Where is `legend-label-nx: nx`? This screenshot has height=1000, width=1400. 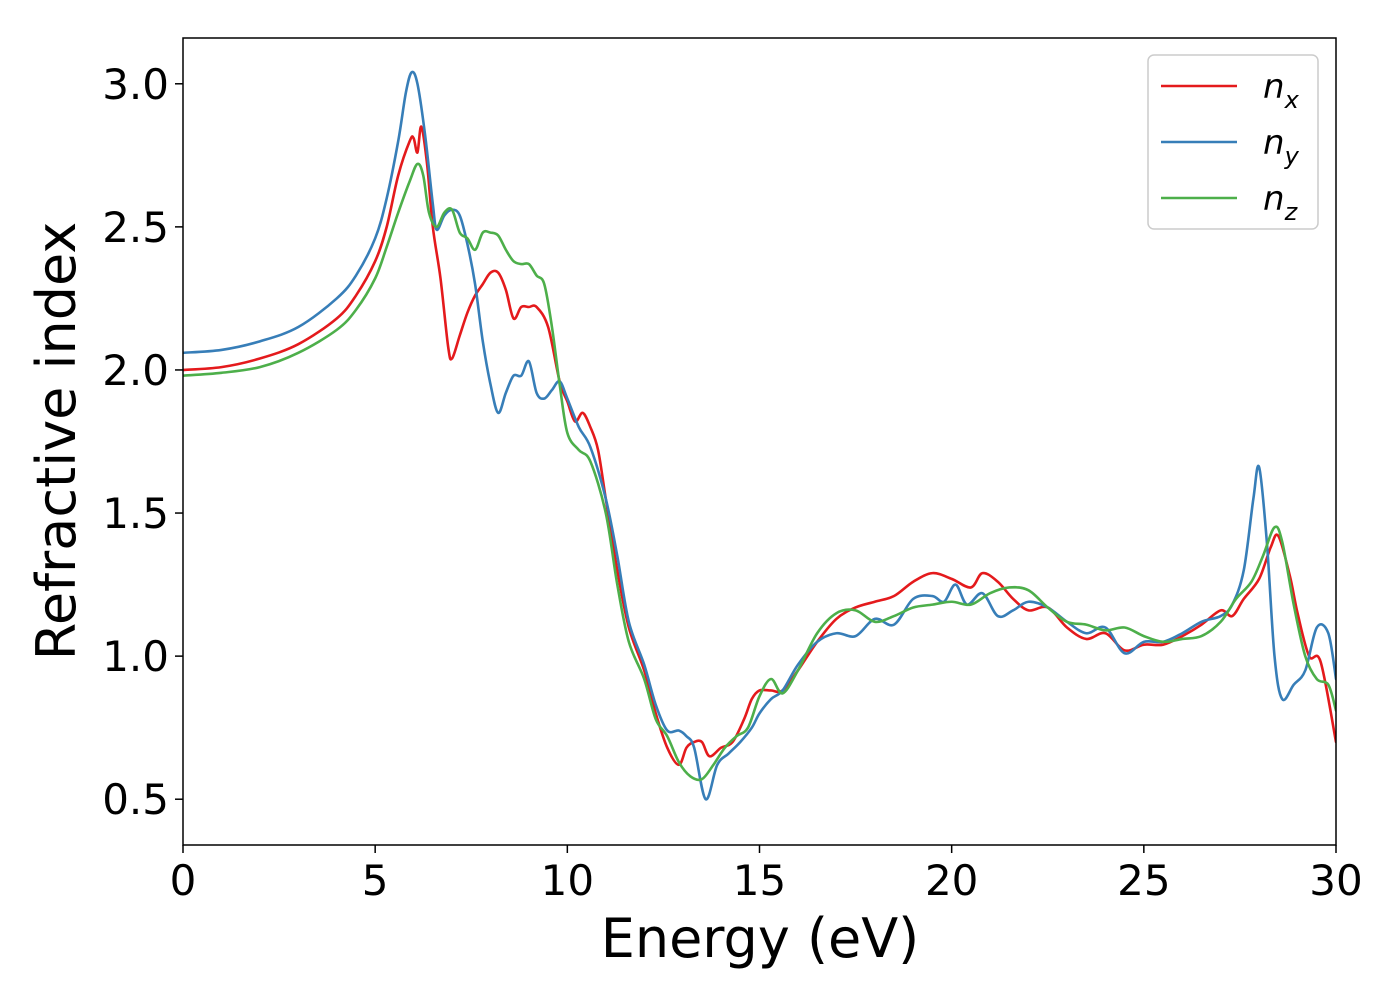
legend-label-nx: nx is located at coordinates (1281, 90).